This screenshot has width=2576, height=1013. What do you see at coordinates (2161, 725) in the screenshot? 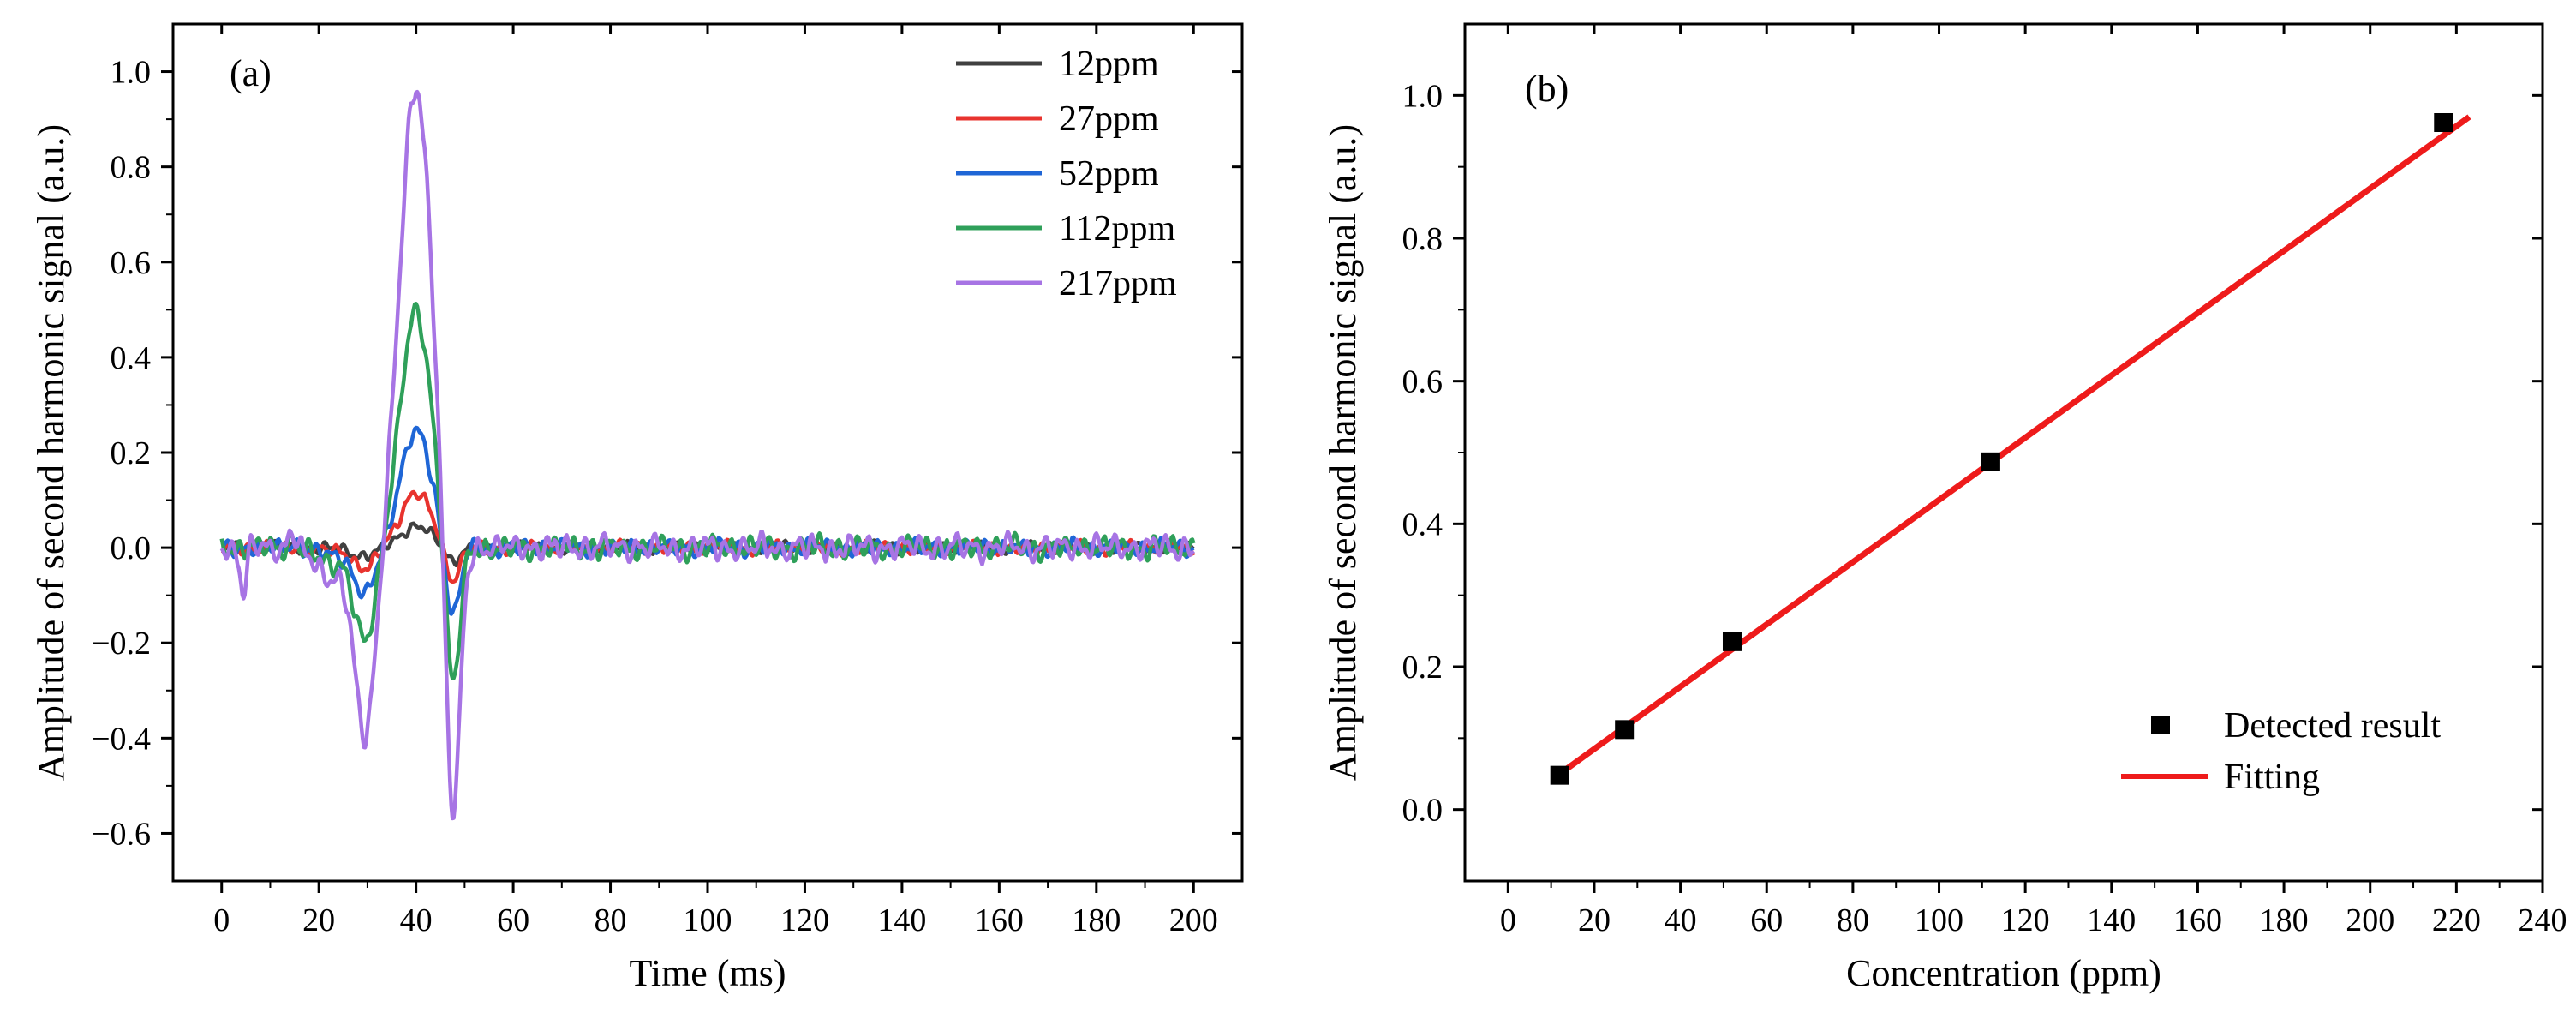
I see `legend-marker-detected-result` at bounding box center [2161, 725].